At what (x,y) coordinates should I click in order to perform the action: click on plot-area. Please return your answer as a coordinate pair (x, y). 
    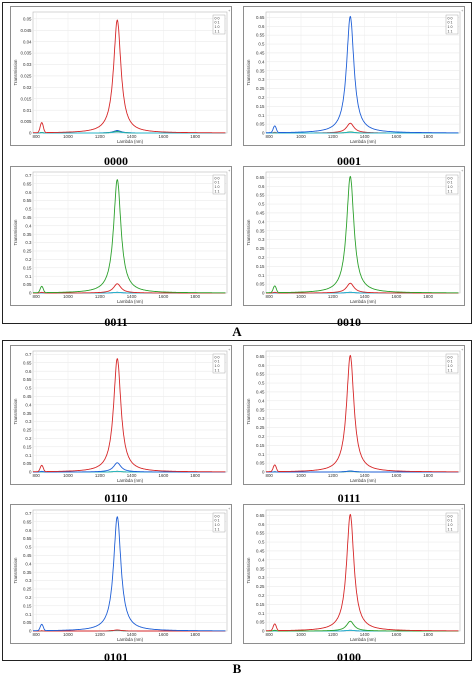
    Looking at the image, I should click on (363, 570).